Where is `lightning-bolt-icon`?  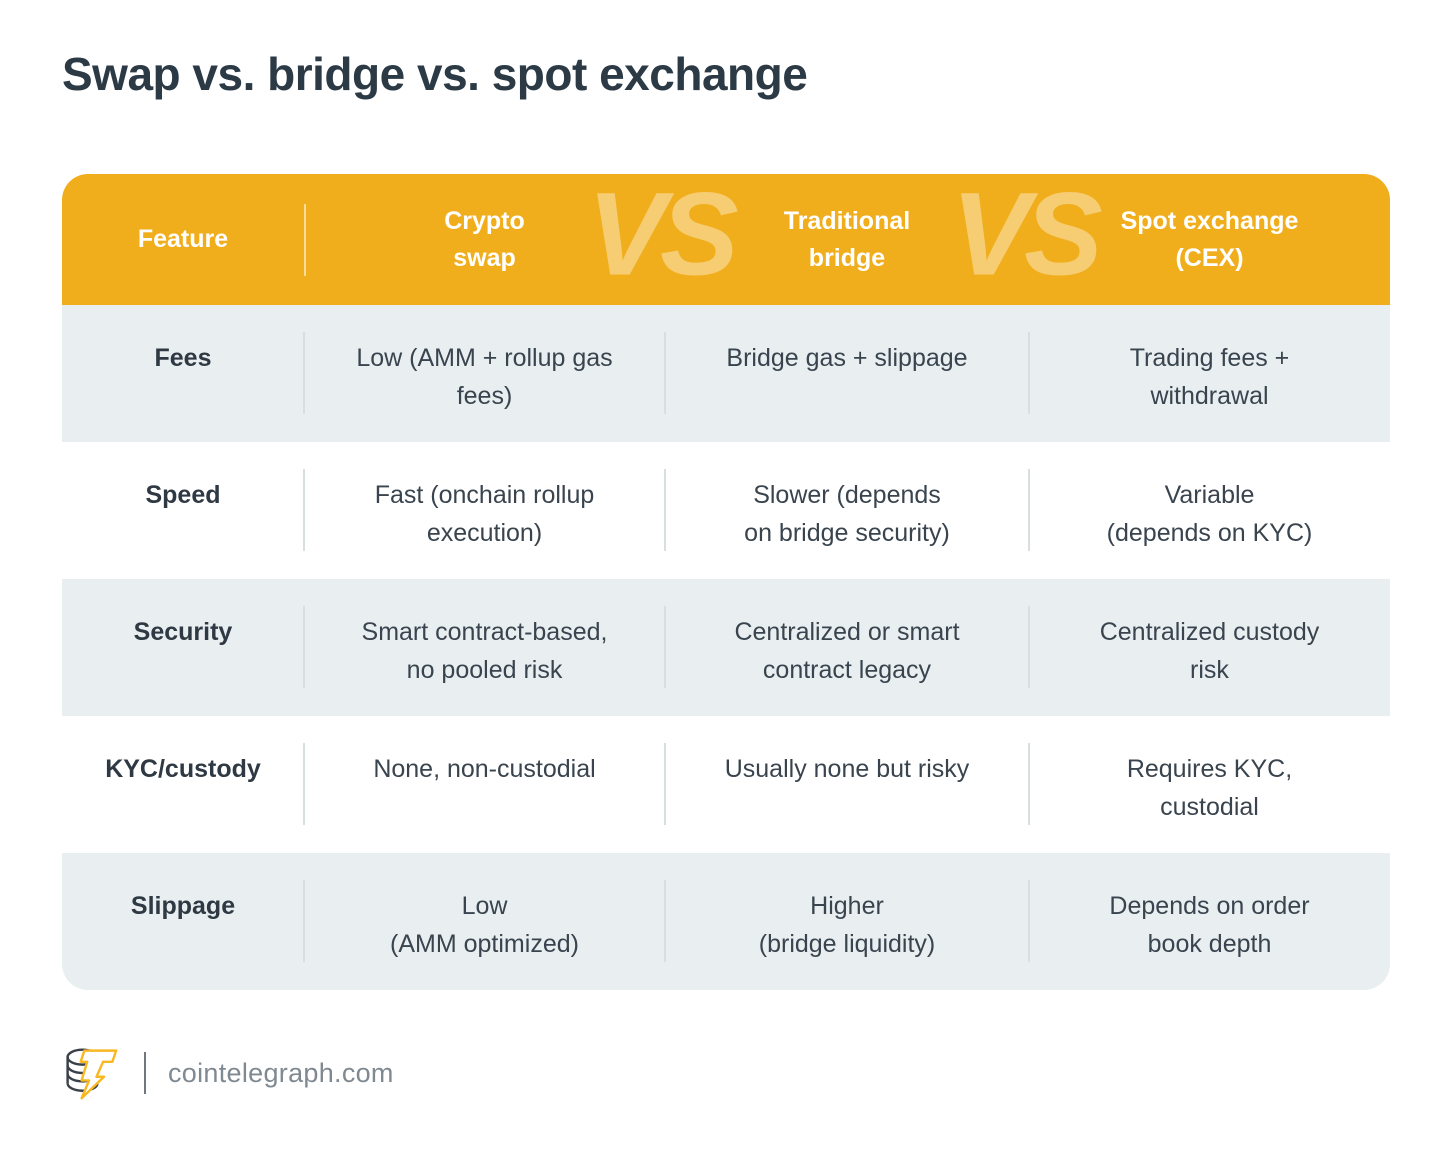 lightning-bolt-icon is located at coordinates (98, 1074).